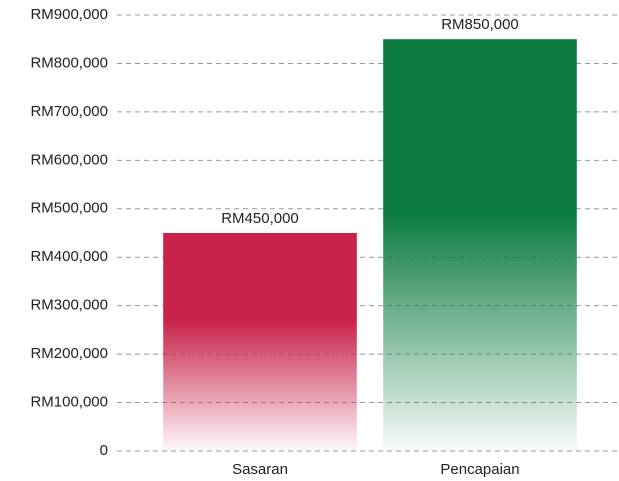 This screenshot has width=619, height=481. Describe the element at coordinates (260, 218) in the screenshot. I see `data-label: RM450,000` at that location.